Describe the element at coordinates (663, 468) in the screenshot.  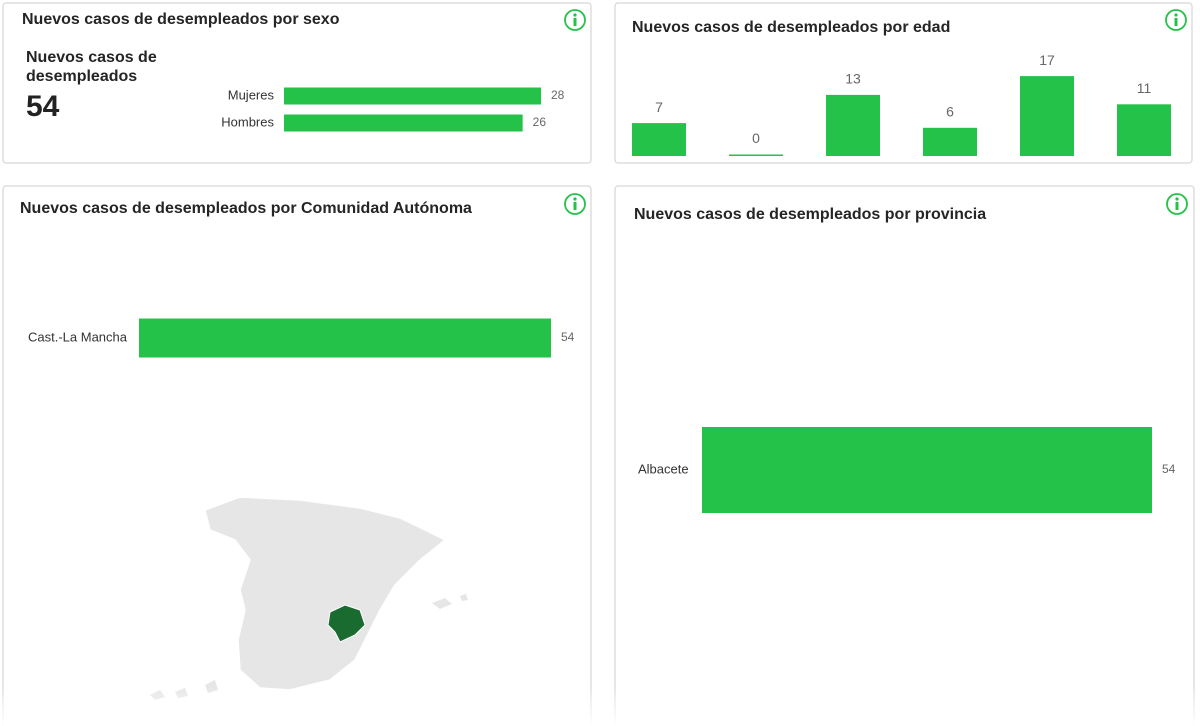
I see `category-label: Albacete` at that location.